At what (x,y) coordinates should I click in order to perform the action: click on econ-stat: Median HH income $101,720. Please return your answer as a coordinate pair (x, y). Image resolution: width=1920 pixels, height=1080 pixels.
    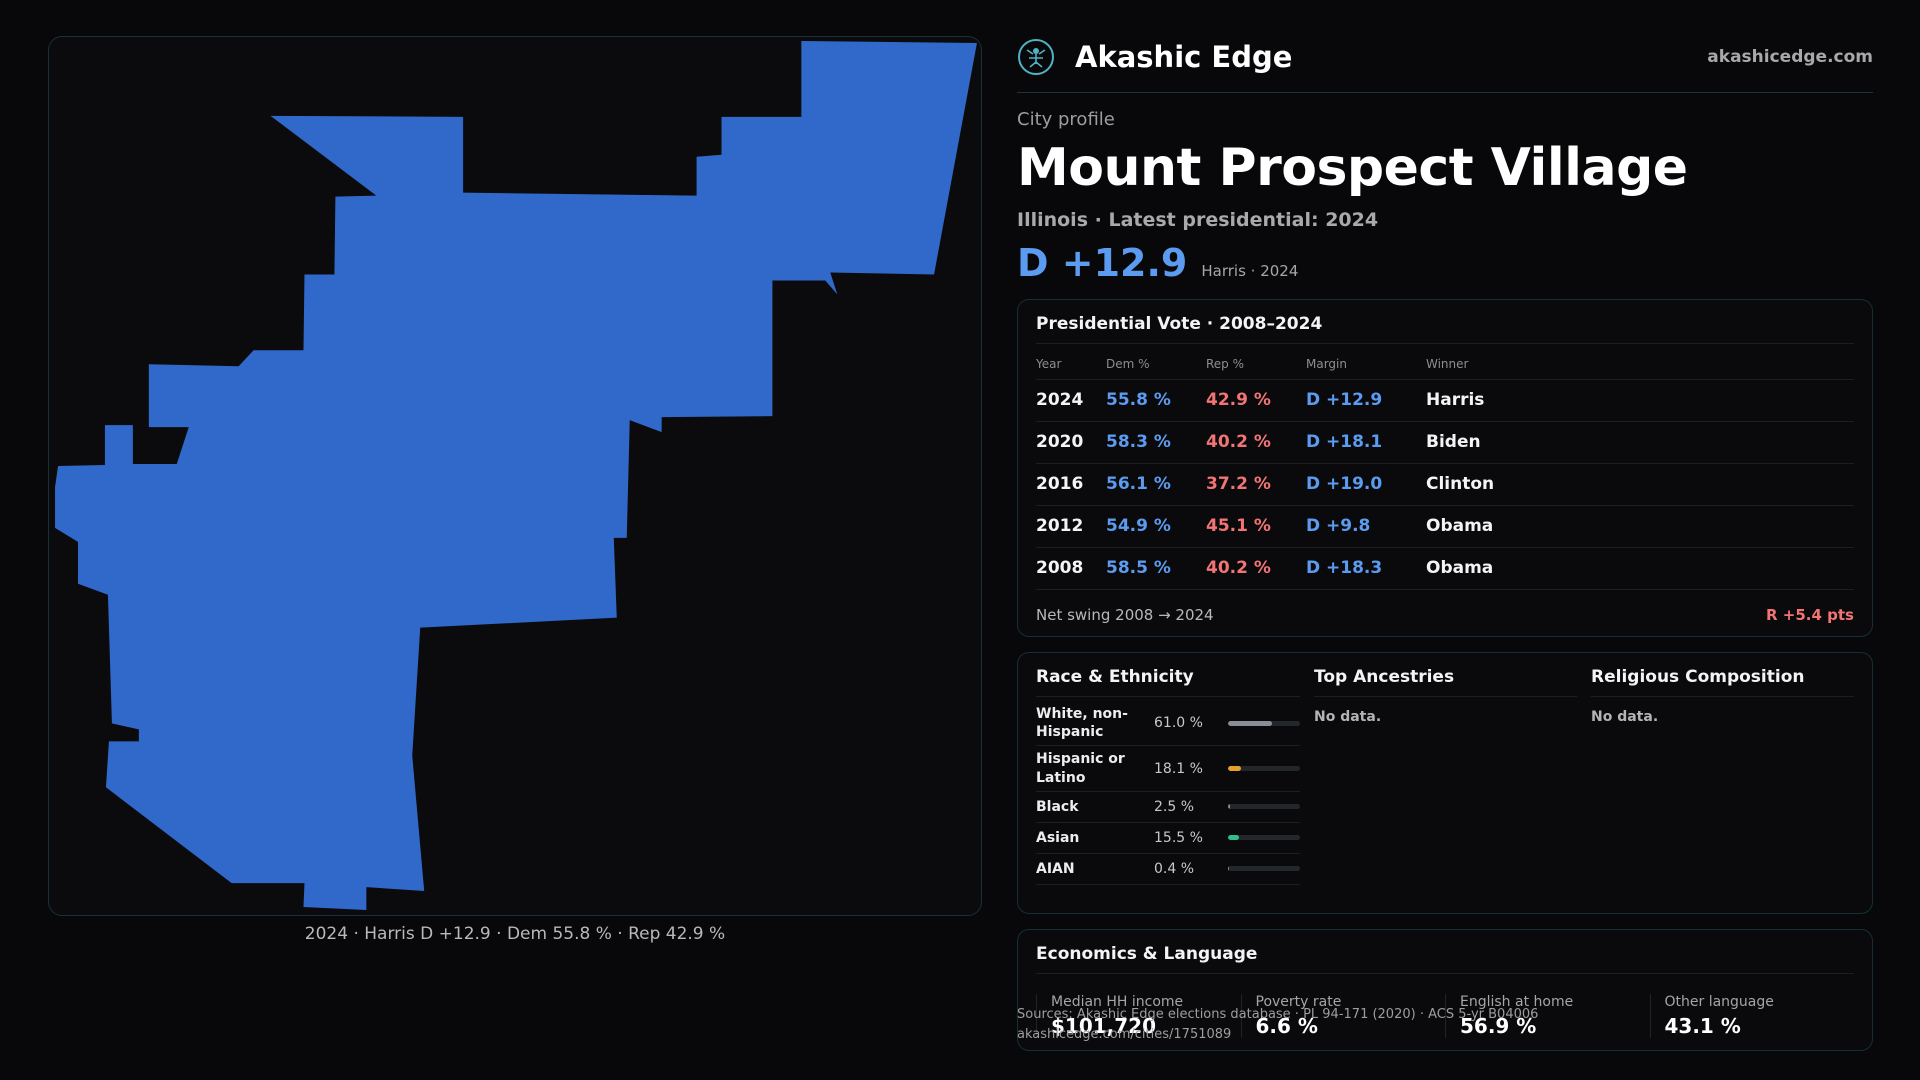
    Looking at the image, I should click on (1138, 1016).